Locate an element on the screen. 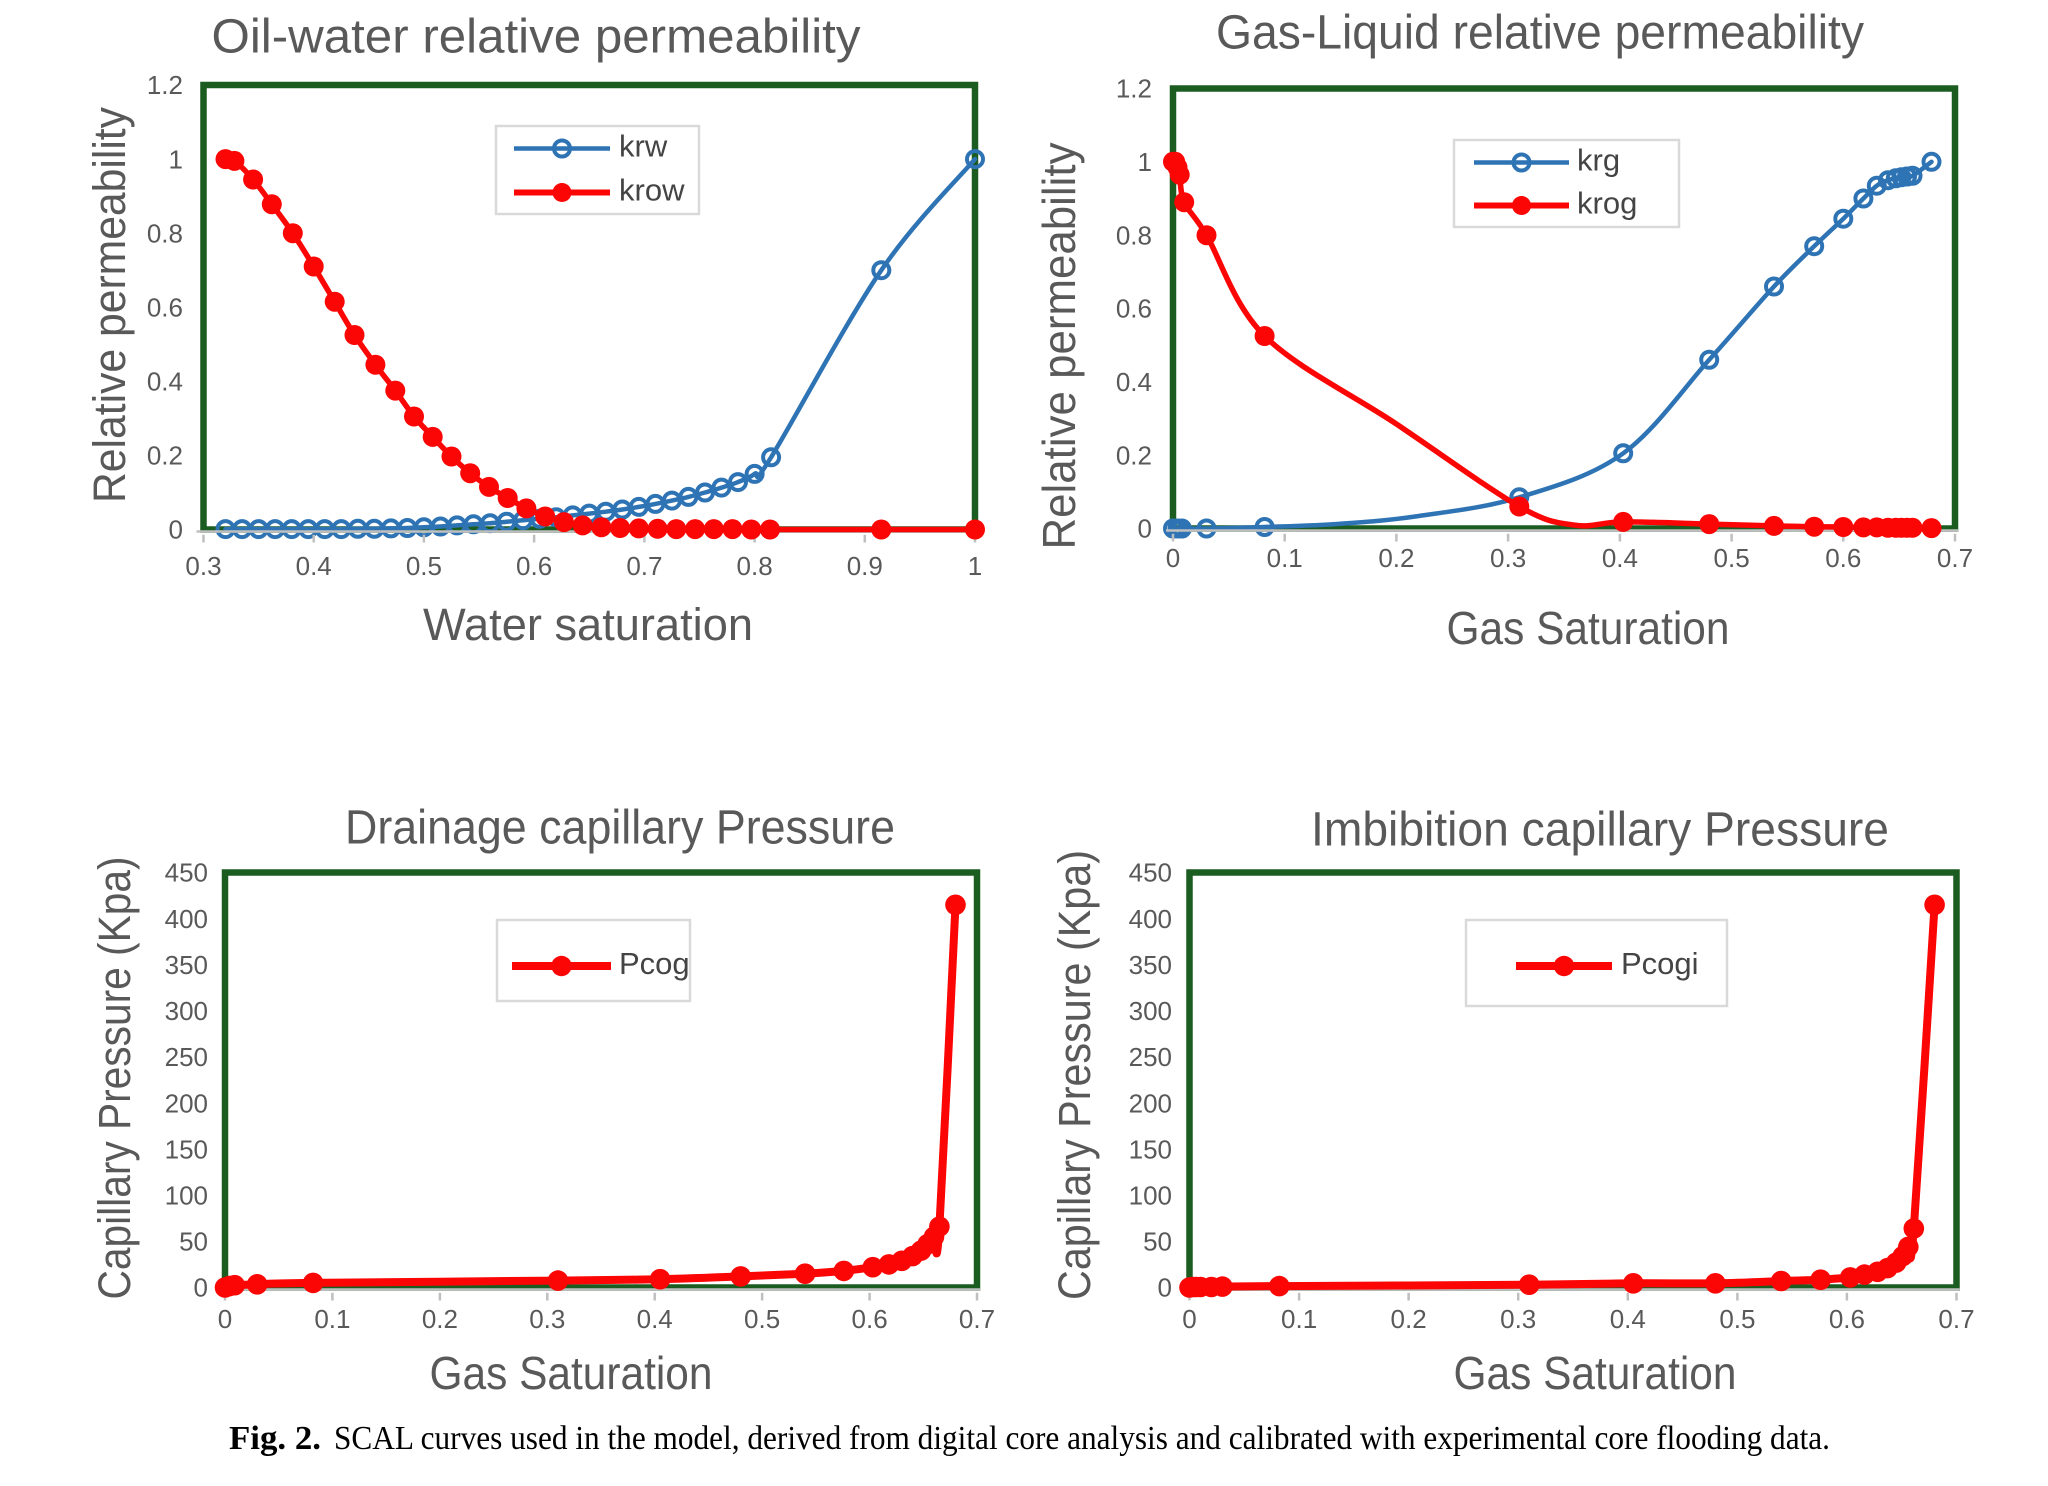 This screenshot has width=2048, height=1486. svg-text: Water saturation is located at coordinates (588, 624).